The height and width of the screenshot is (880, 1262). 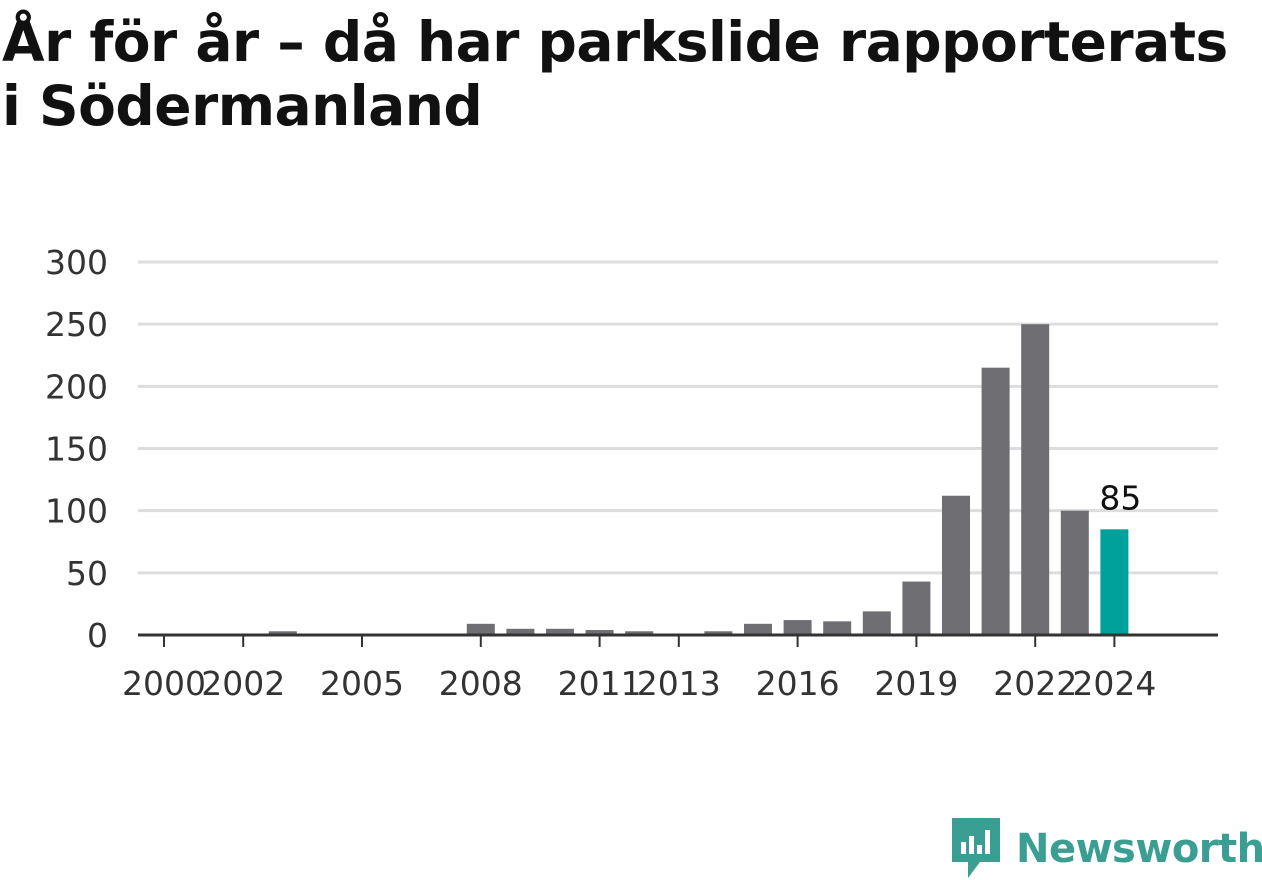 I want to click on bar-2023, so click(x=1074, y=572).